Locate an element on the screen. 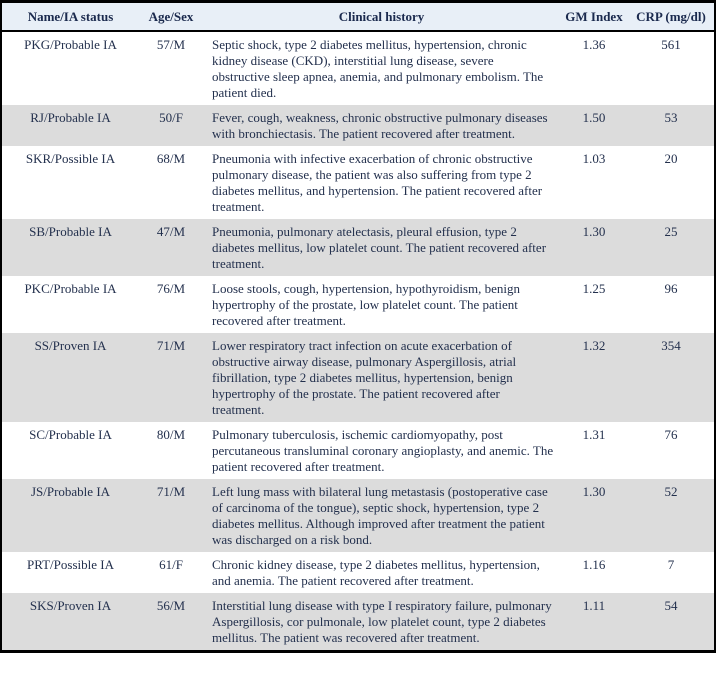  cell-gm-index: 1.31 is located at coordinates (594, 434).